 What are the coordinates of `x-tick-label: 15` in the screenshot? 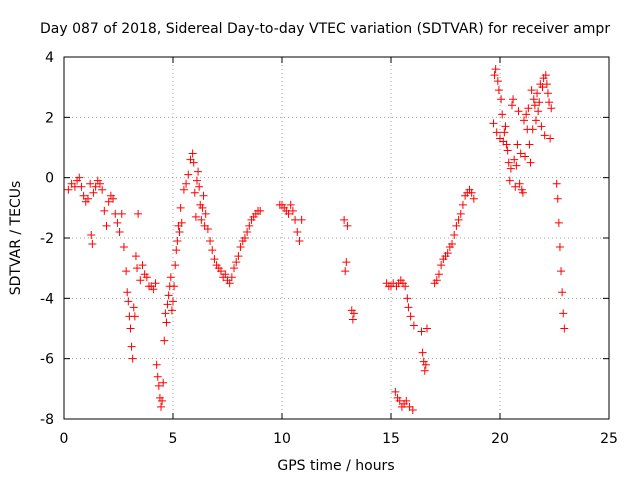 It's located at (391, 439).